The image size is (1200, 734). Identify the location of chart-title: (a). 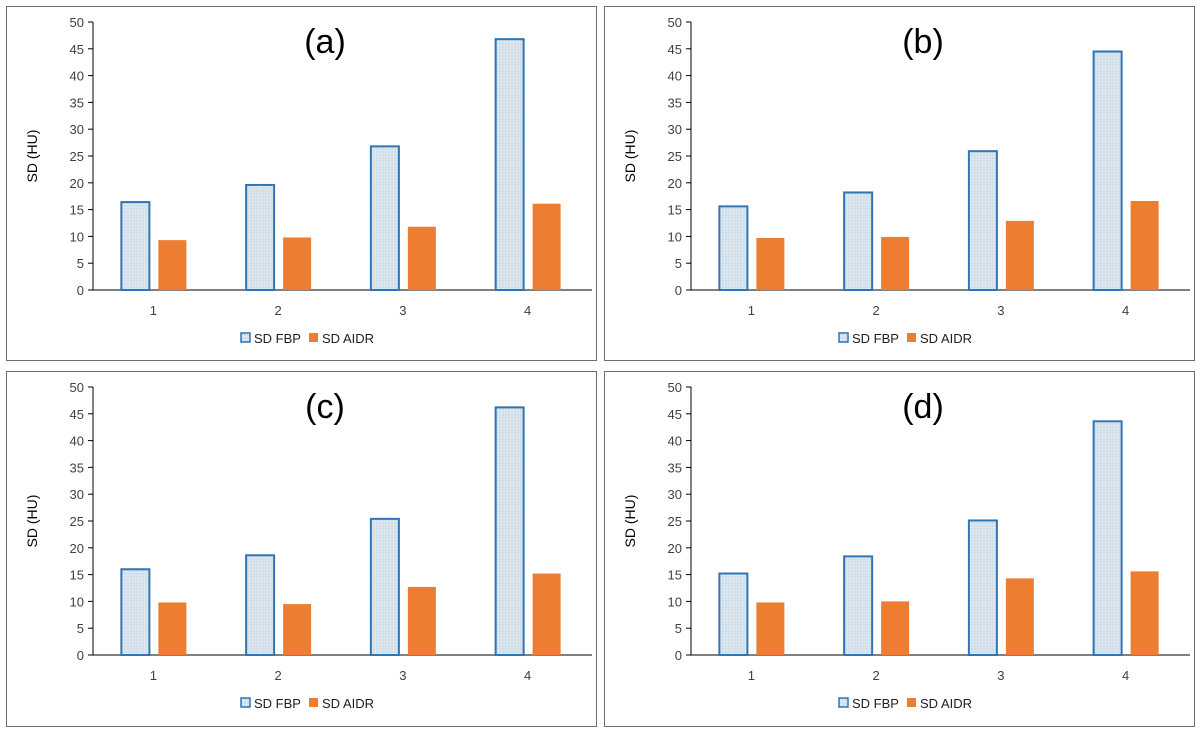
(325, 42).